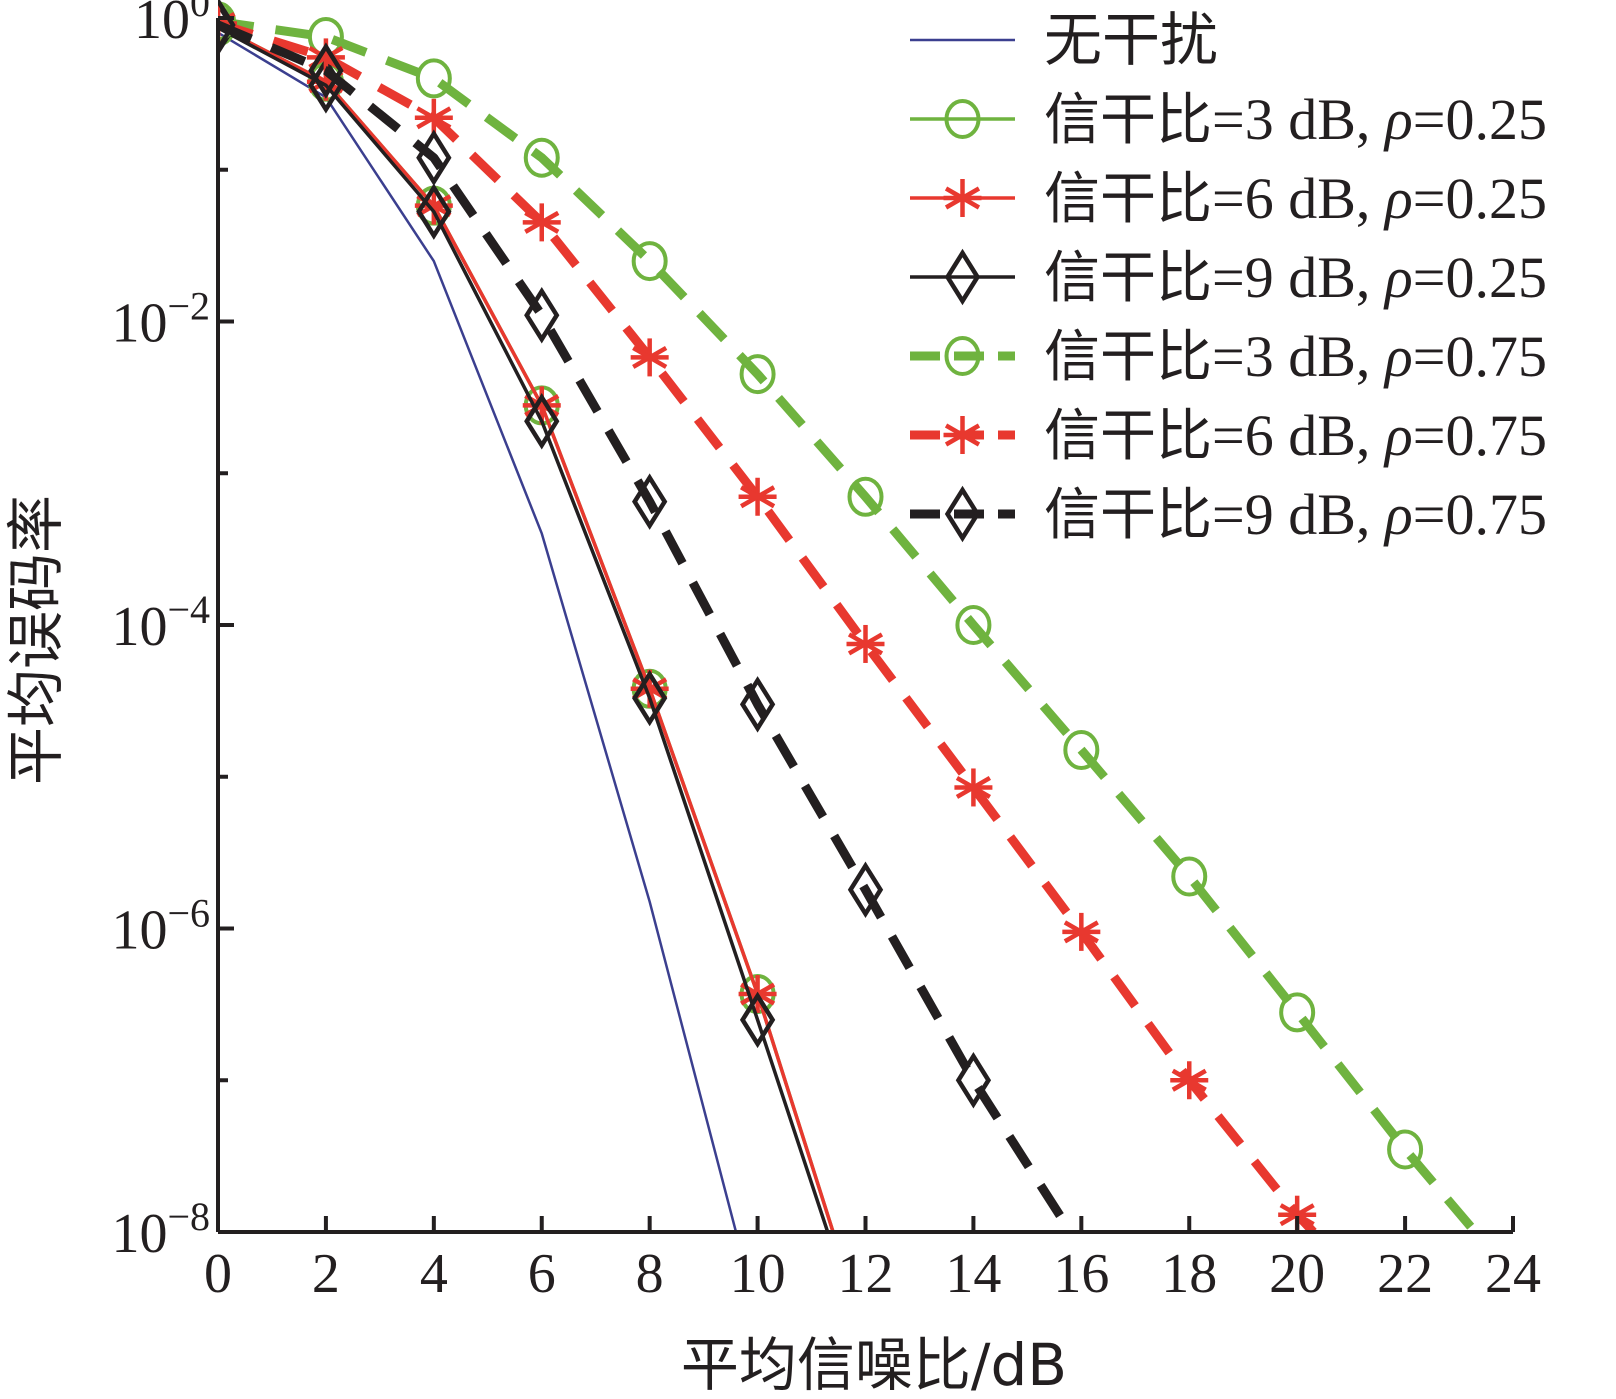  Describe the element at coordinates (758, 1274) in the screenshot. I see `x-tick-label: 10` at that location.